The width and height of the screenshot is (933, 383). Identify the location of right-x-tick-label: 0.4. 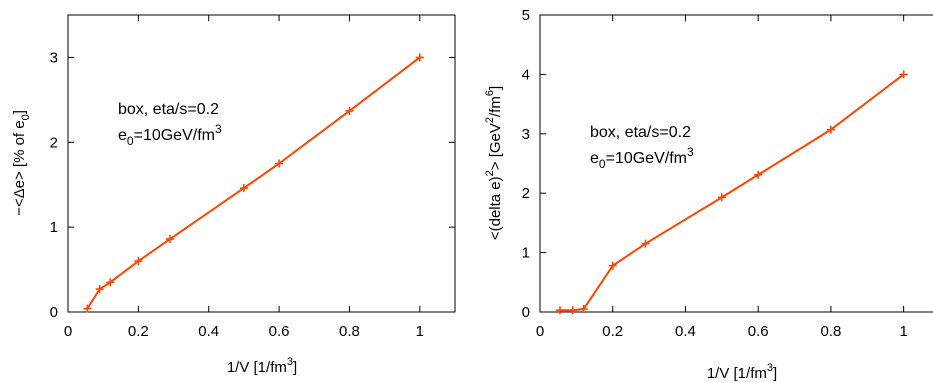
(685, 331).